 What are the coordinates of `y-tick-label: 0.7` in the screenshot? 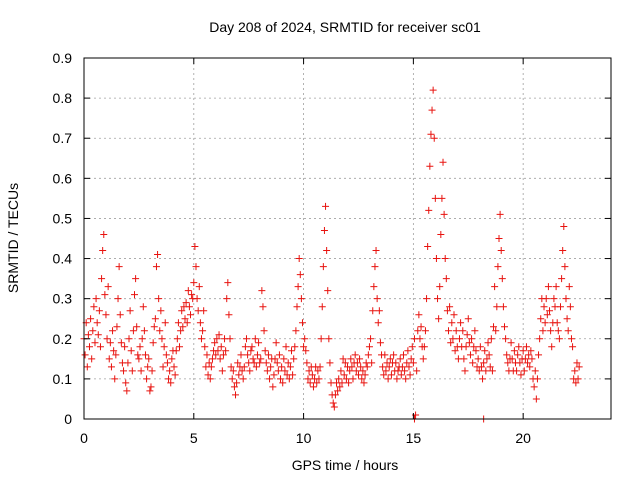 It's located at (63, 138).